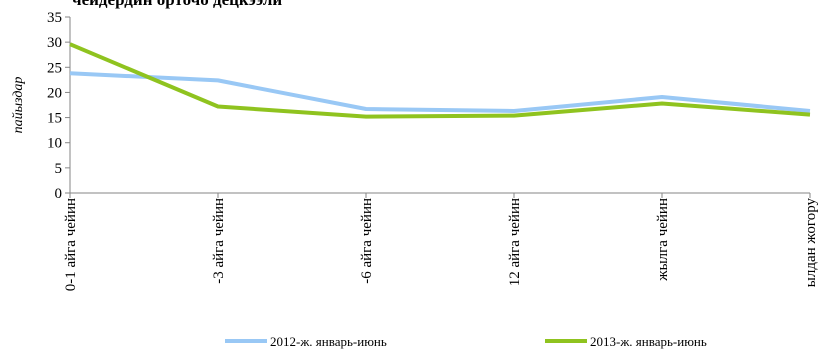  Describe the element at coordinates (515, 242) in the screenshot. I see `x-tick-label: 12 айга чейин` at that location.